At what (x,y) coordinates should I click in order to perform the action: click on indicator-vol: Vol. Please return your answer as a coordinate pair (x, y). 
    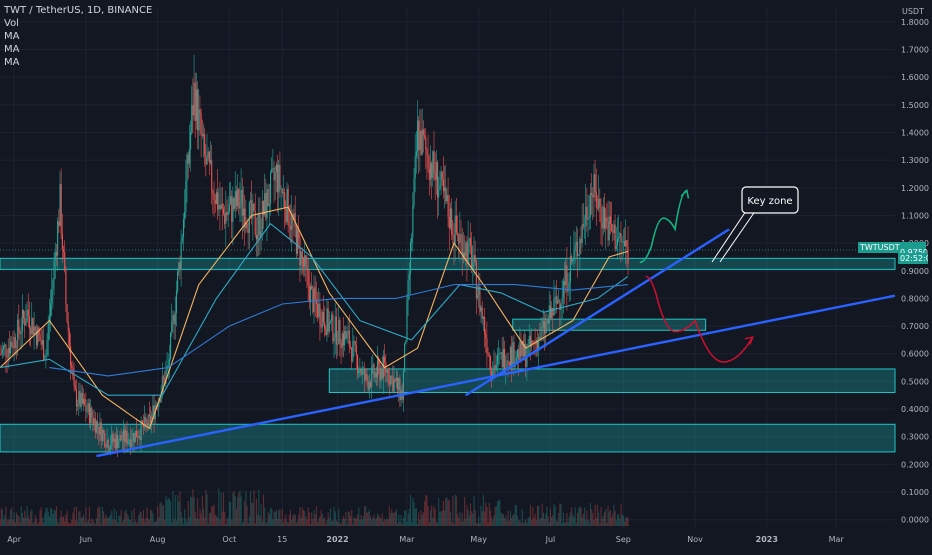
    Looking at the image, I should click on (11, 23).